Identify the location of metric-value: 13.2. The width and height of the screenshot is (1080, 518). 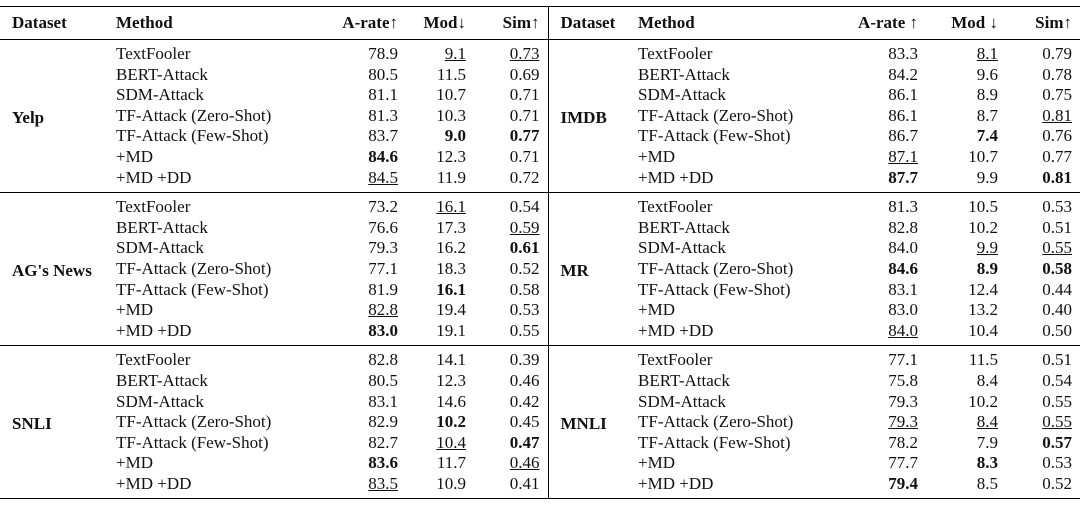
(983, 310).